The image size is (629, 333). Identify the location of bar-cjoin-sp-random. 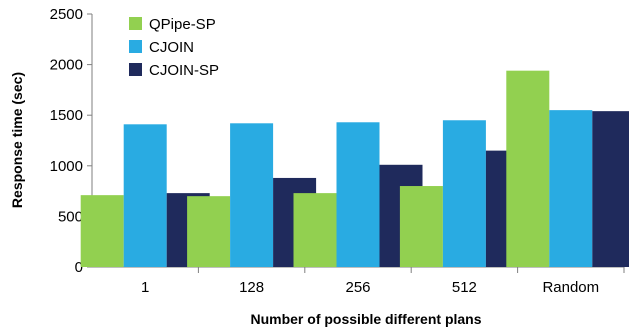
(610, 189).